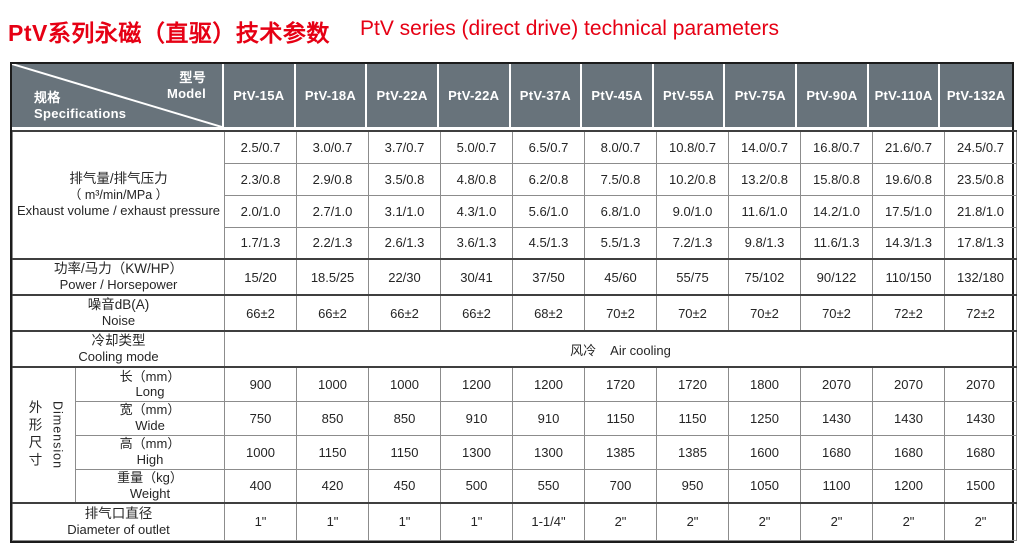  I want to click on exhaust-value-cell: 3.1/1.0, so click(404, 211).